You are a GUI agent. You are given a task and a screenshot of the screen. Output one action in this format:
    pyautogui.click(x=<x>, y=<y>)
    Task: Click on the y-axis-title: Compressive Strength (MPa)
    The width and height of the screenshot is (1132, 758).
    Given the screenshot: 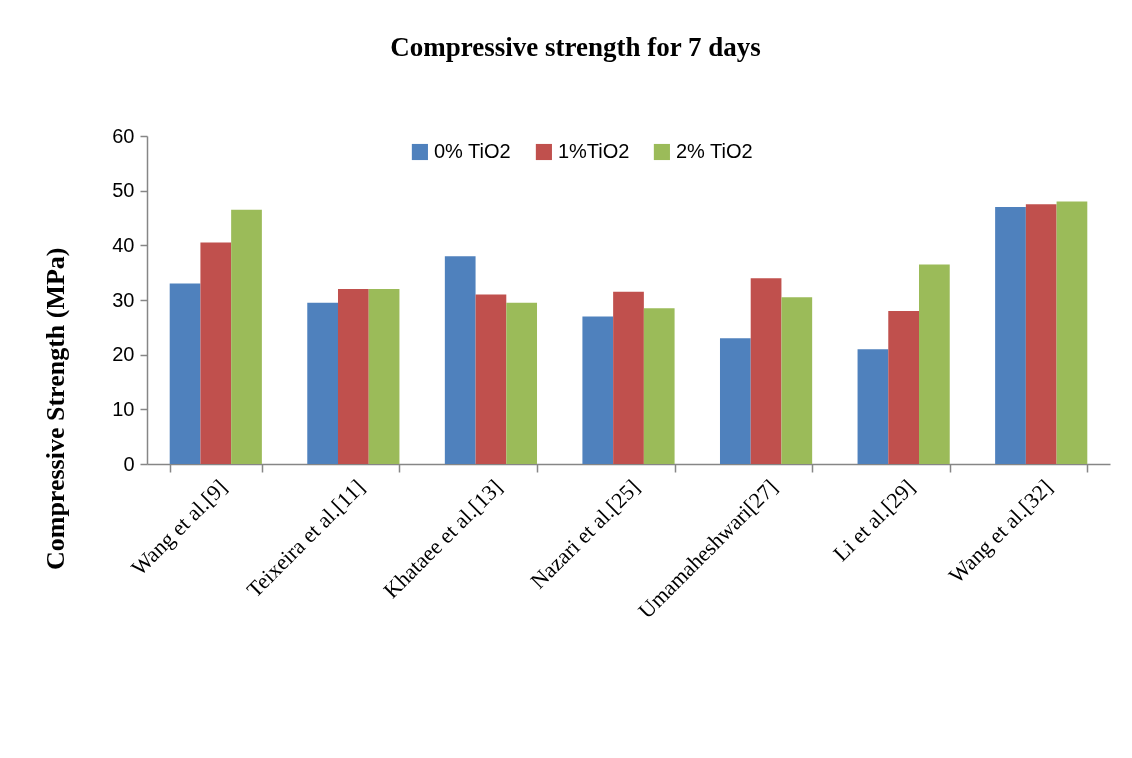 What is the action you would take?
    pyautogui.click(x=55, y=409)
    